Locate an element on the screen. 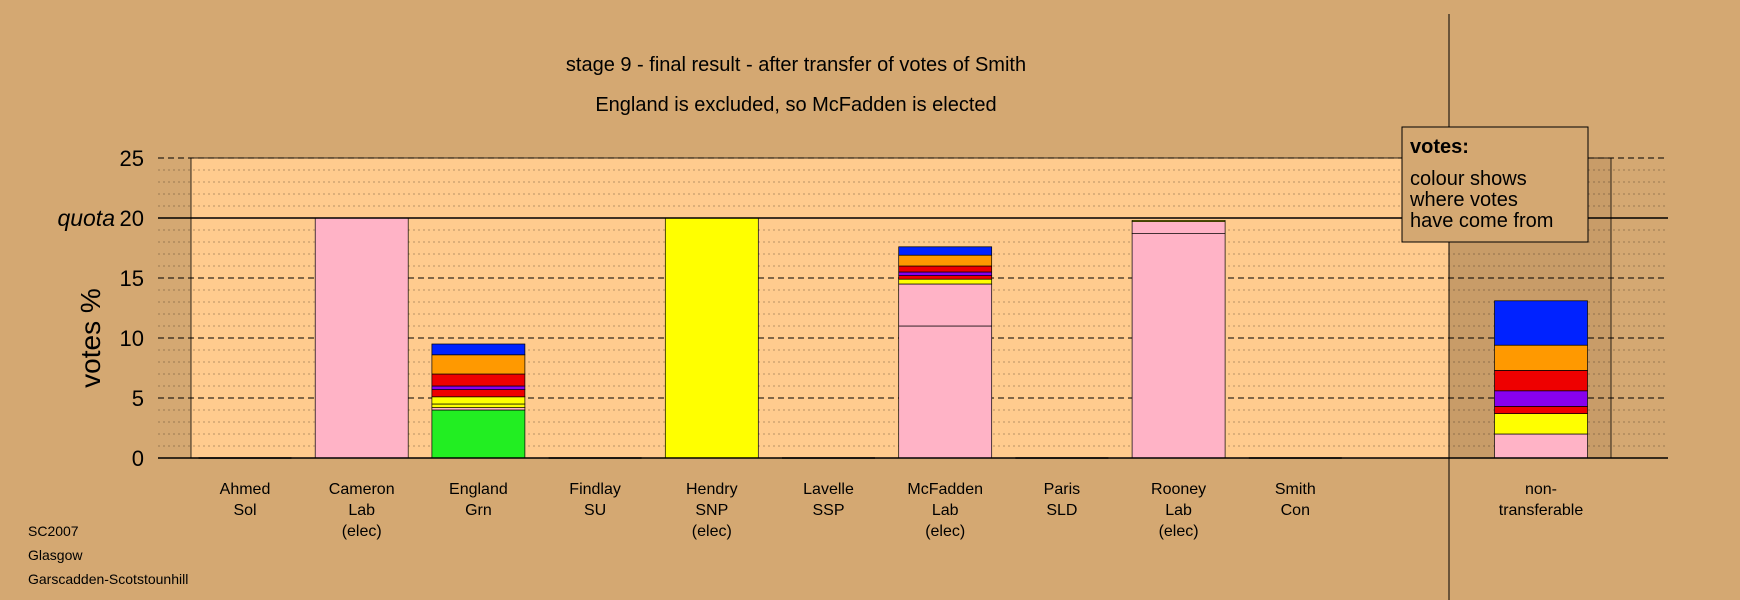  candidate-label: Con is located at coordinates (1295, 510).